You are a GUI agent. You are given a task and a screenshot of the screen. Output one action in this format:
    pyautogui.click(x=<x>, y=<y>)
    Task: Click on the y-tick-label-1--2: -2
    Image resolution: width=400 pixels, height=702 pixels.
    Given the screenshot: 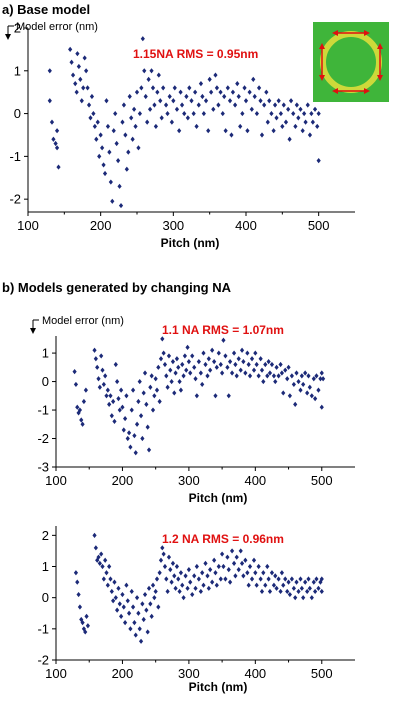 What is the action you would take?
    pyautogui.click(x=43, y=438)
    